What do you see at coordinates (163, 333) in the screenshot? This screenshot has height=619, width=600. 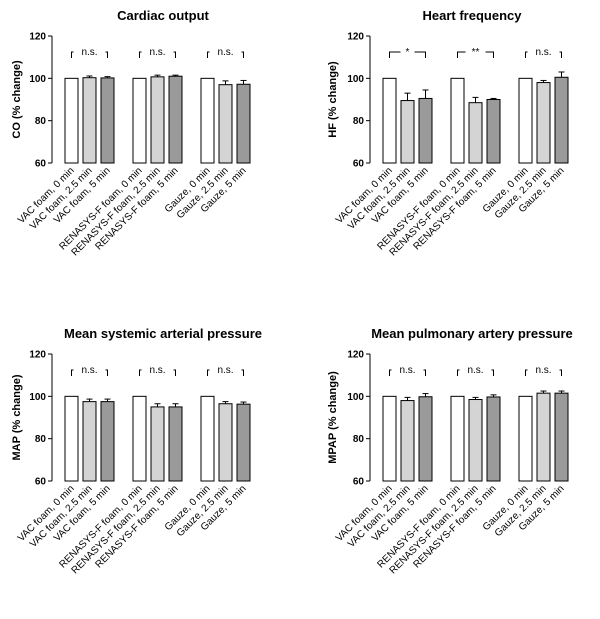 I see `chart-title: Mean systemic arterial pressure` at bounding box center [163, 333].